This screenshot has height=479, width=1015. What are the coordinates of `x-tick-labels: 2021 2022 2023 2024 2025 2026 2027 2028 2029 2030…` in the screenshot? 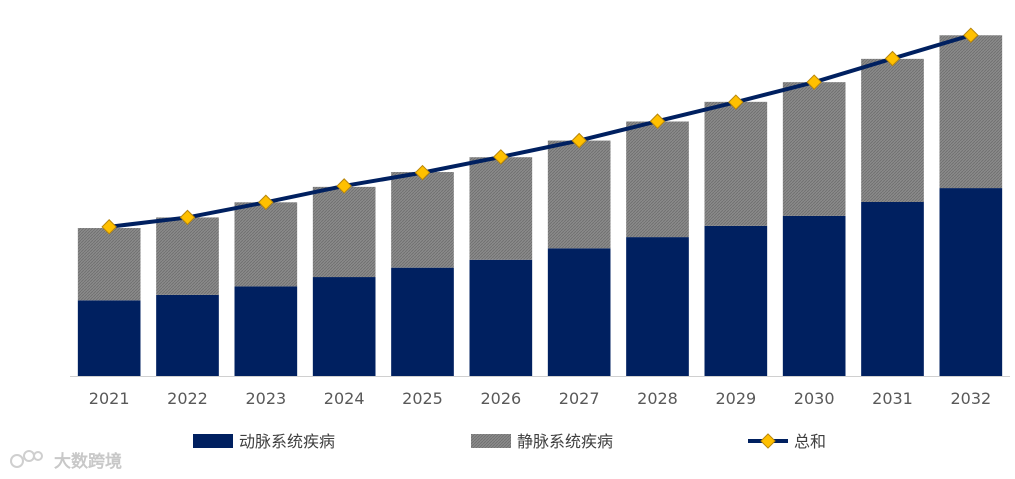 It's located at (540, 398).